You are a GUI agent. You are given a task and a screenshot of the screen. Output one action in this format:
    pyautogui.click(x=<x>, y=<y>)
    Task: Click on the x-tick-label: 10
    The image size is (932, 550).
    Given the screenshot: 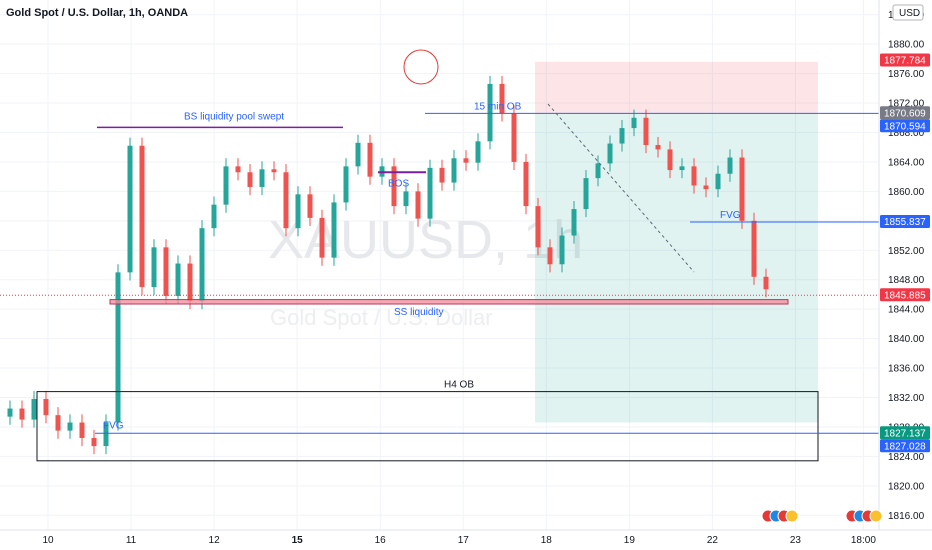 What is the action you would take?
    pyautogui.click(x=48, y=540)
    